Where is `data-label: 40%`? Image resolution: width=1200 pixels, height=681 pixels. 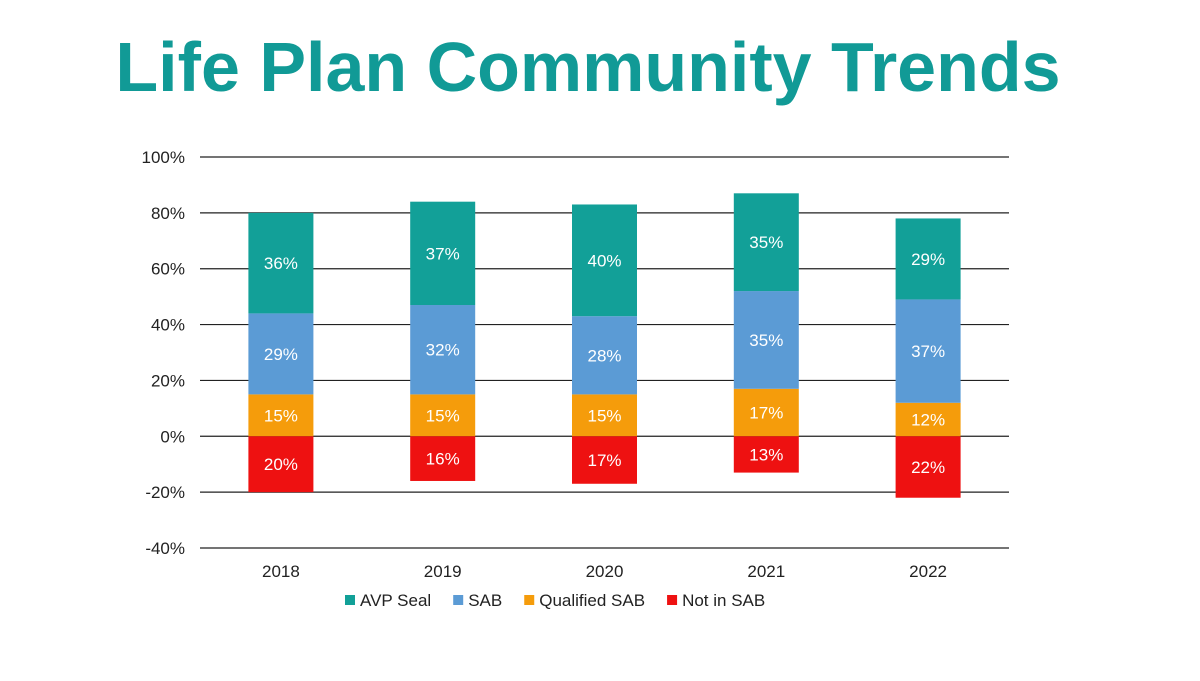
data-label: 40% is located at coordinates (604, 260).